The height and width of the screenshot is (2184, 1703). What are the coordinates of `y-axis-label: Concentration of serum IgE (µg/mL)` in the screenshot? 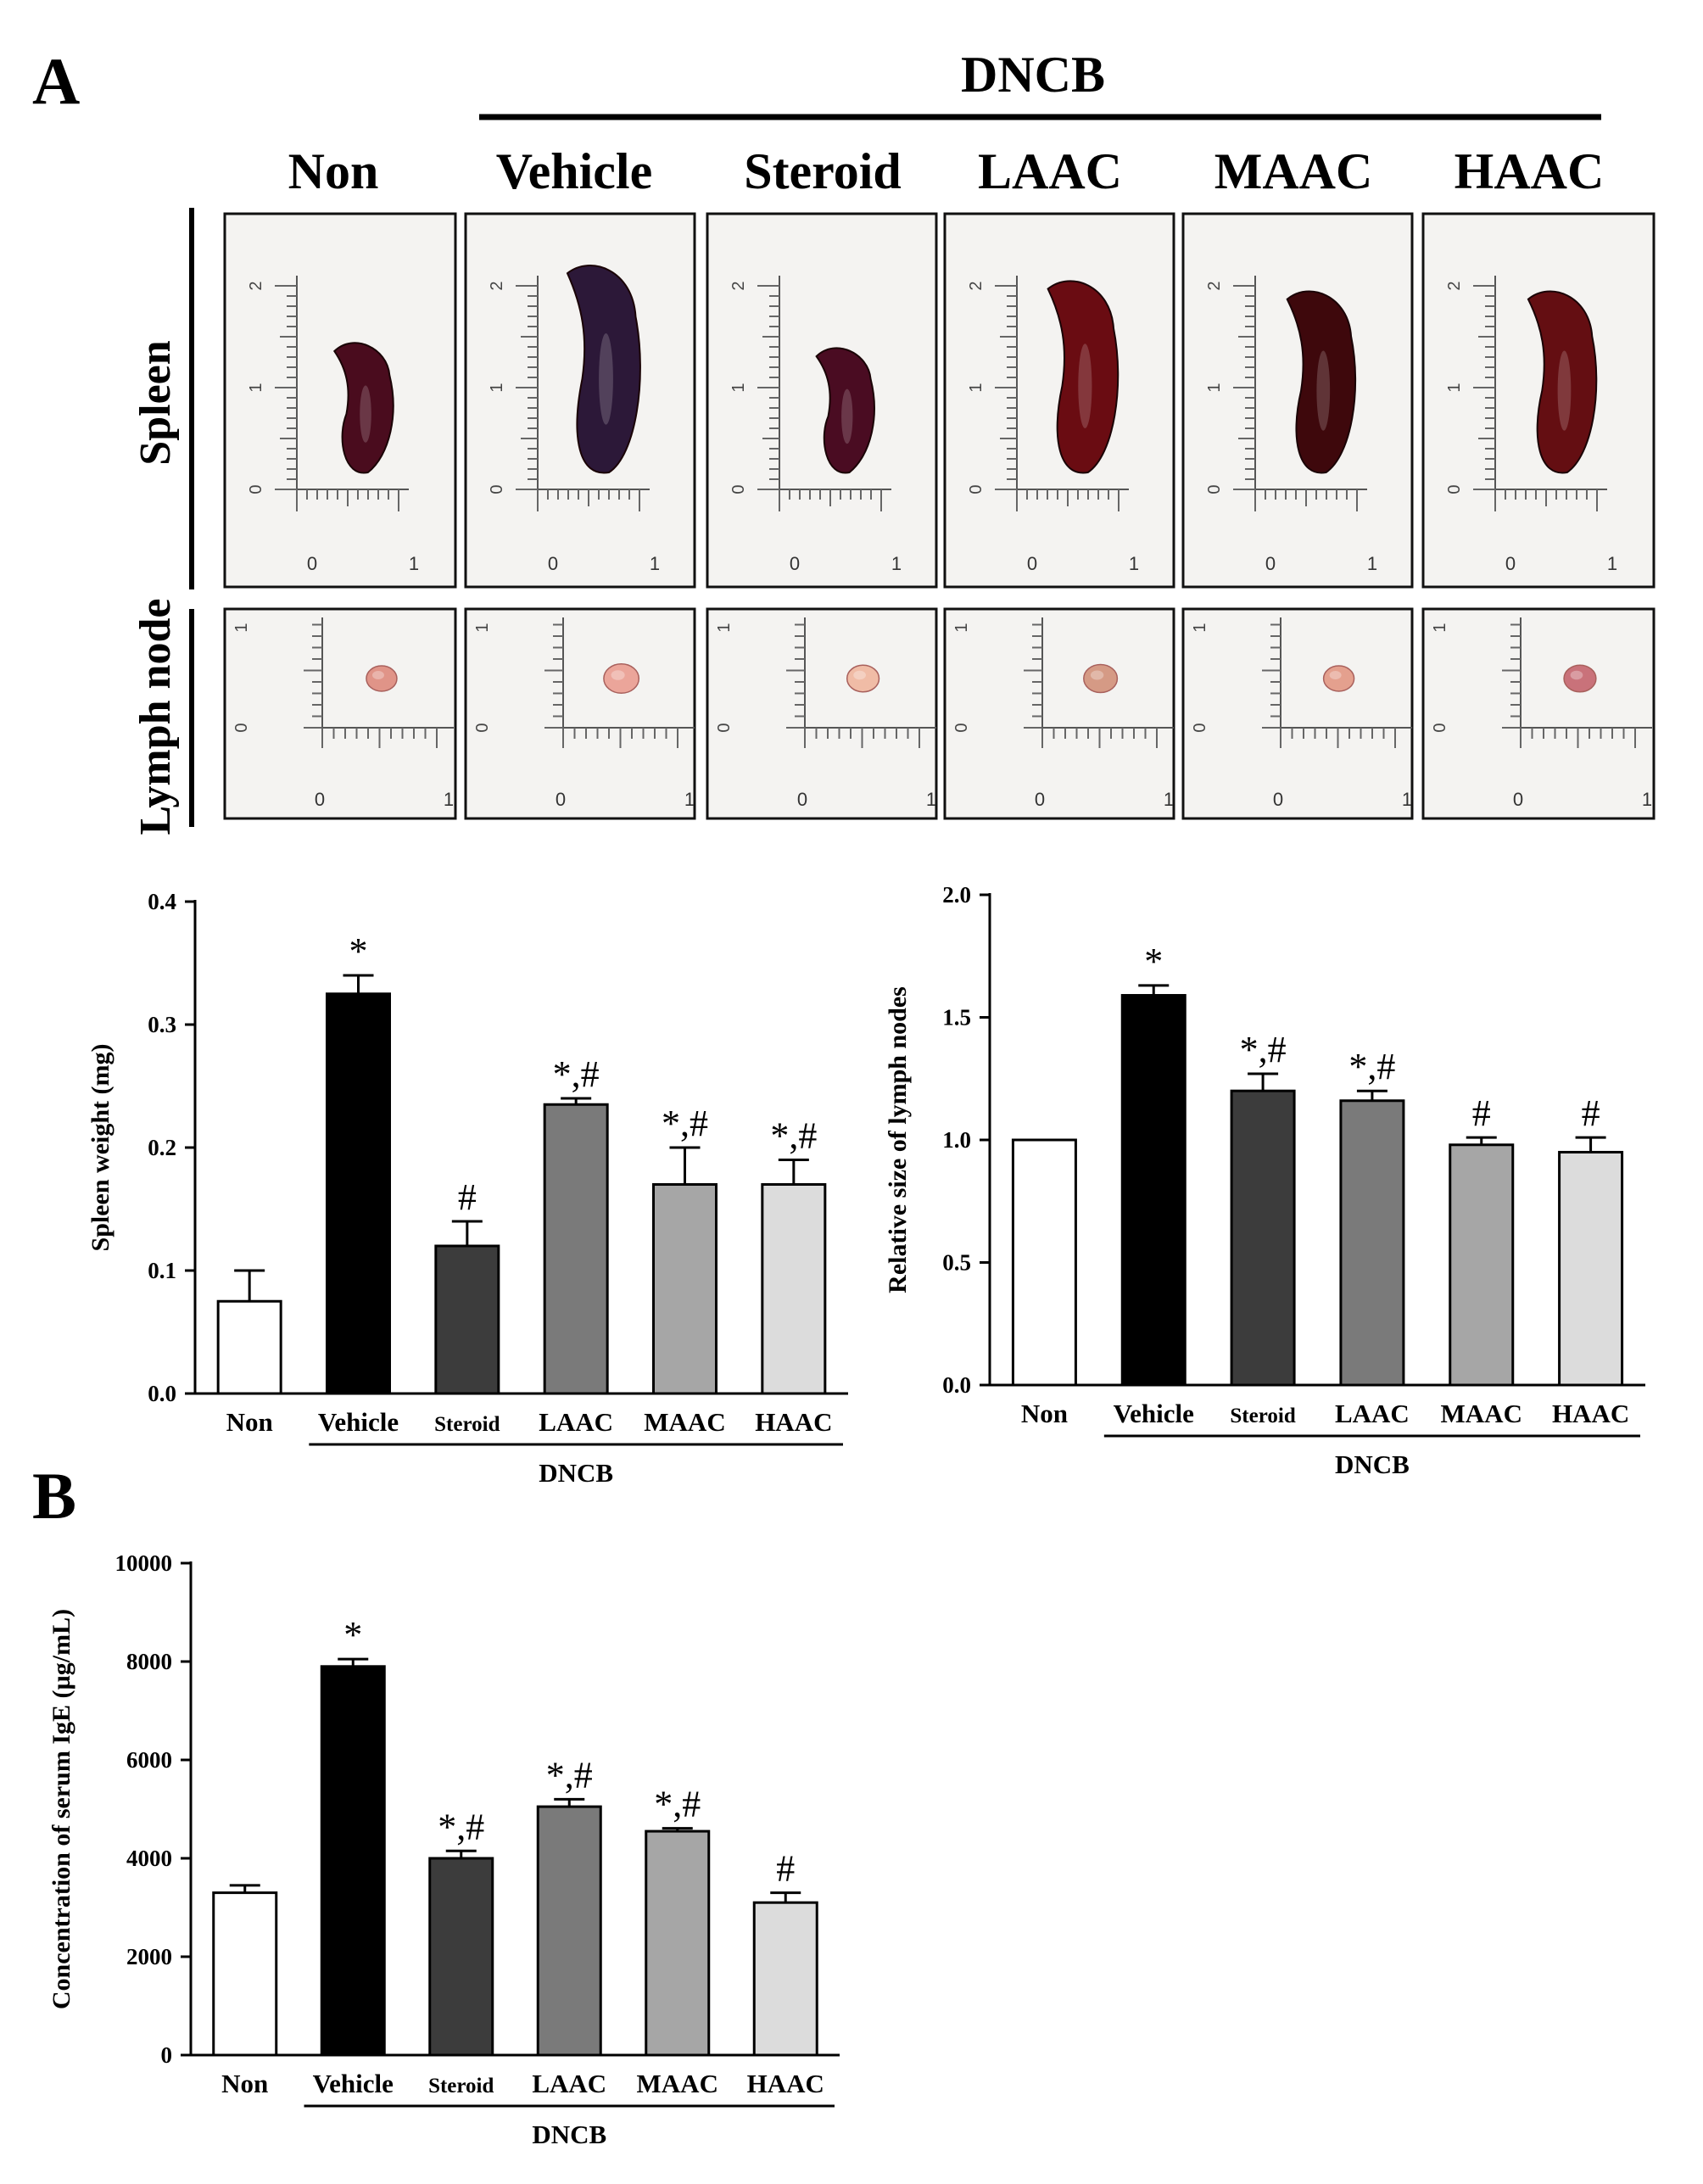 It's located at (61, 1809).